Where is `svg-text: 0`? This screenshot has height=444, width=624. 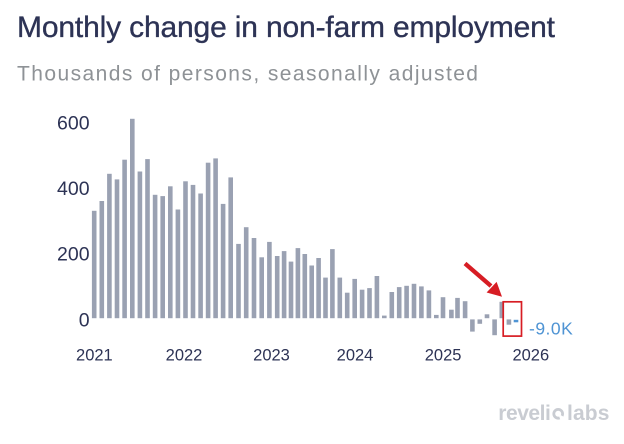
svg-text: 0 is located at coordinates (84, 320).